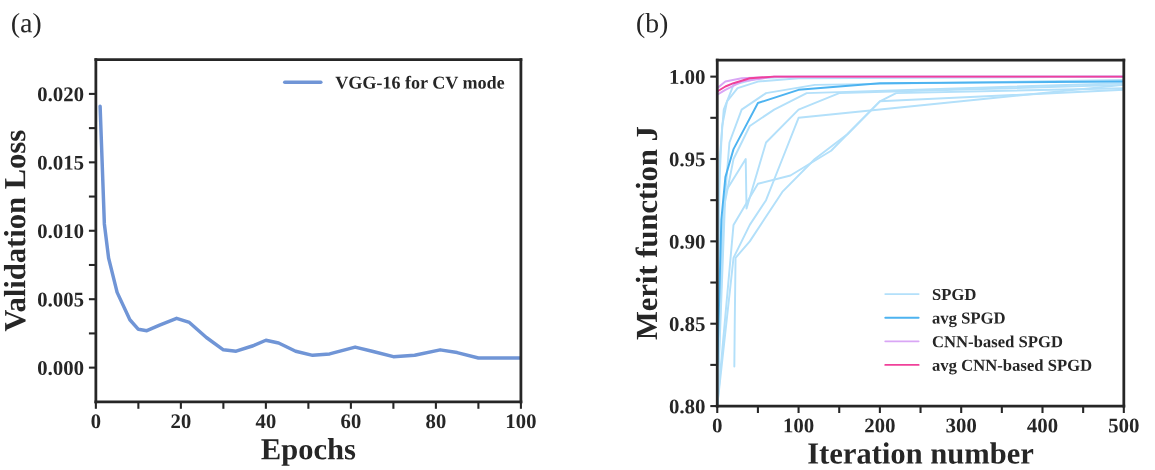  Describe the element at coordinates (687, 241) in the screenshot. I see `y-tick-label: 0.90` at that location.